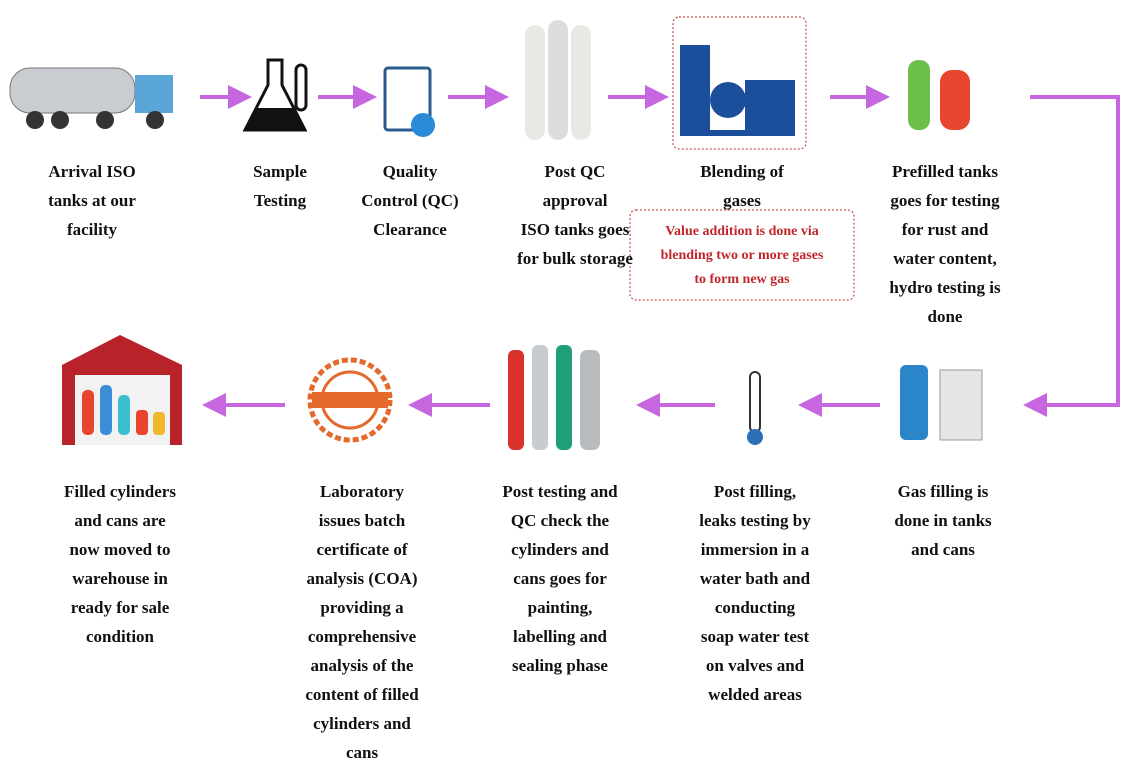 The height and width of the screenshot is (763, 1121). Describe the element at coordinates (91, 171) in the screenshot. I see `step-label: Arrival ISO` at that location.